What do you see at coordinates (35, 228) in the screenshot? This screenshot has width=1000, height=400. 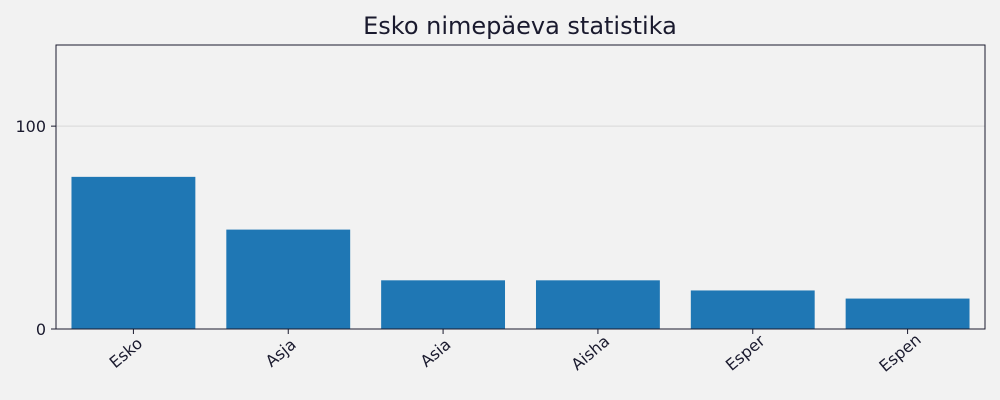 I see `y-axis: 0 100` at bounding box center [35, 228].